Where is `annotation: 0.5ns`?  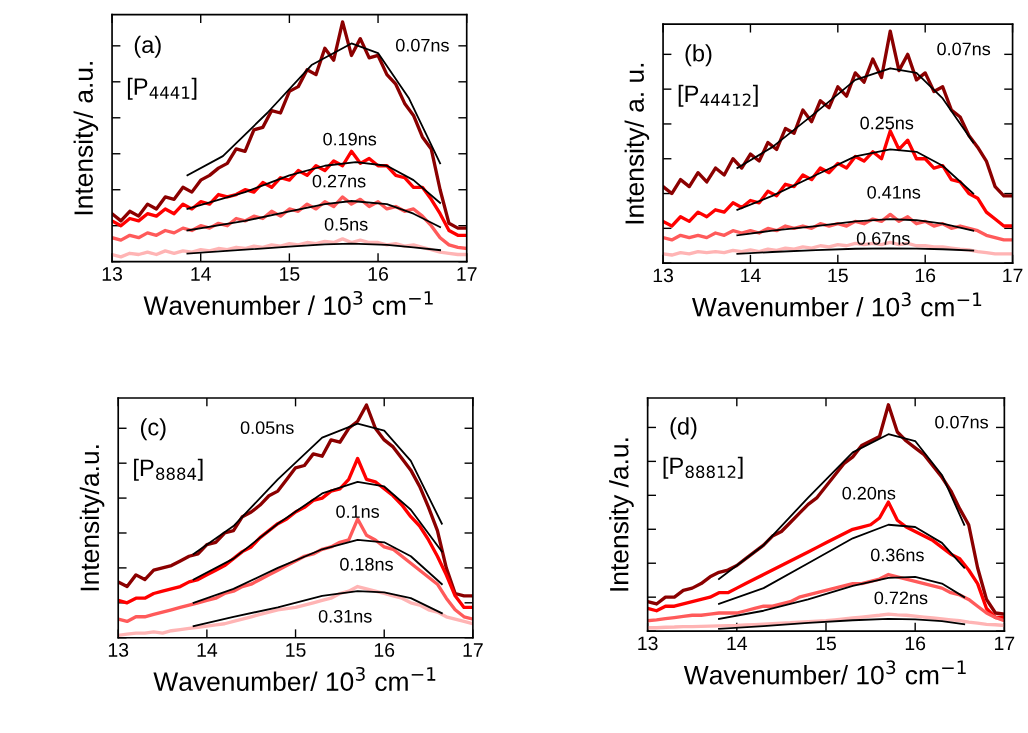 annotation: 0.5ns is located at coordinates (346, 224).